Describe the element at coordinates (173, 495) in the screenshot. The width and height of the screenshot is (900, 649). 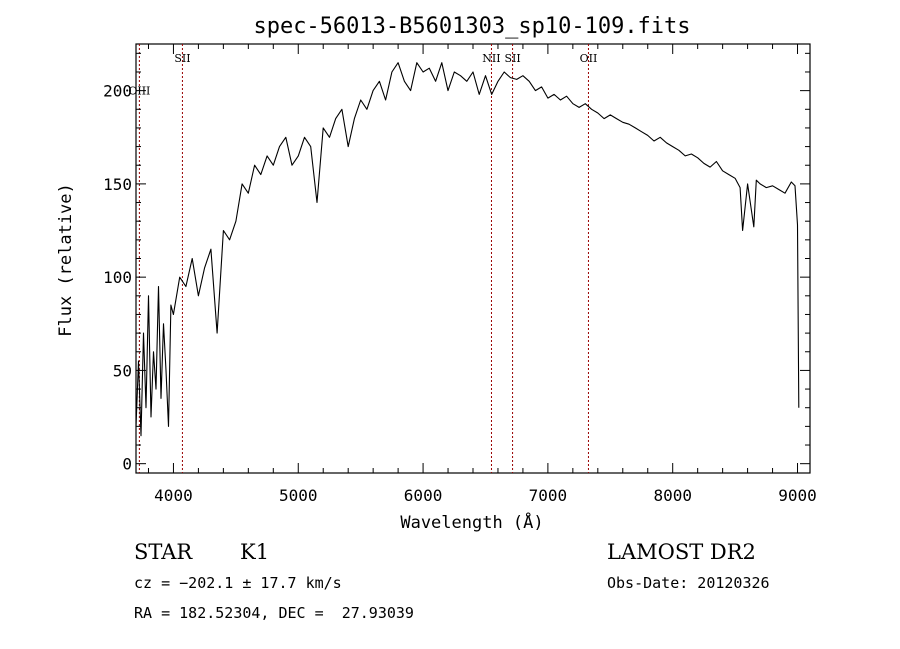
I see `x-tick-label: 4000` at that location.